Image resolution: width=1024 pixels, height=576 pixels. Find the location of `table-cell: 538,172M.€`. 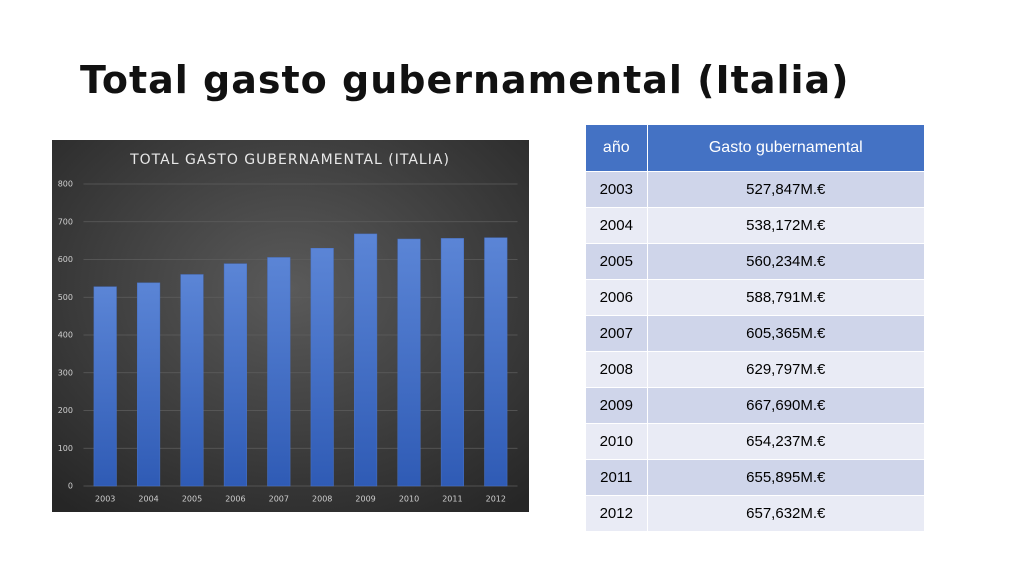

table-cell: 538,172M.€ is located at coordinates (786, 225).